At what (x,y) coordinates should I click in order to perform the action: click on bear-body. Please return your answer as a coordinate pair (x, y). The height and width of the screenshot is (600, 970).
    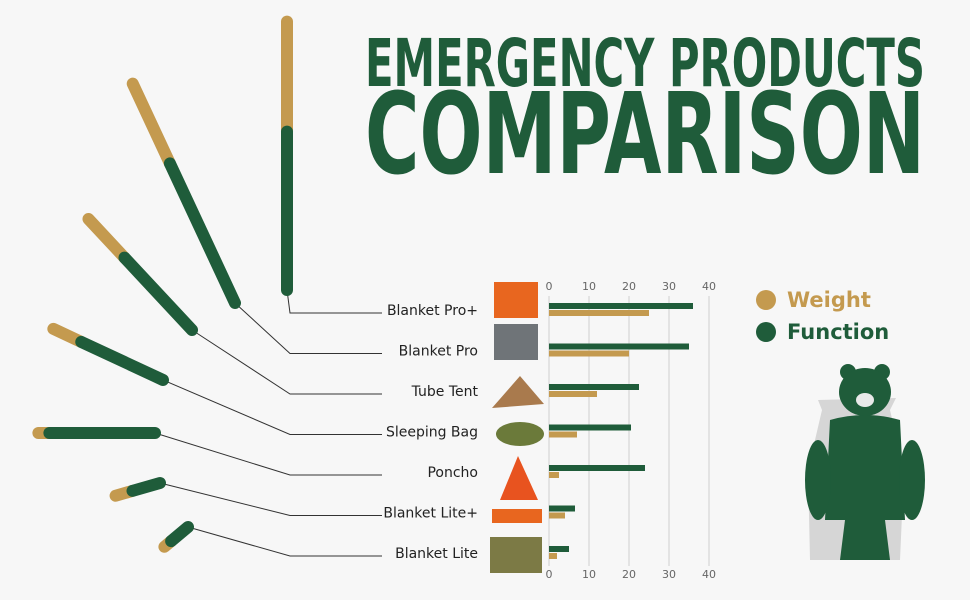
    Looking at the image, I should click on (865, 487).